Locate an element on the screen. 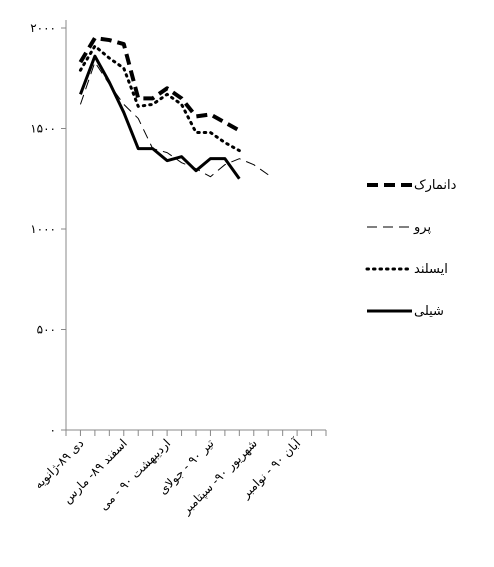 The image size is (494, 567). legend-label: ایسلند is located at coordinates (431, 269).